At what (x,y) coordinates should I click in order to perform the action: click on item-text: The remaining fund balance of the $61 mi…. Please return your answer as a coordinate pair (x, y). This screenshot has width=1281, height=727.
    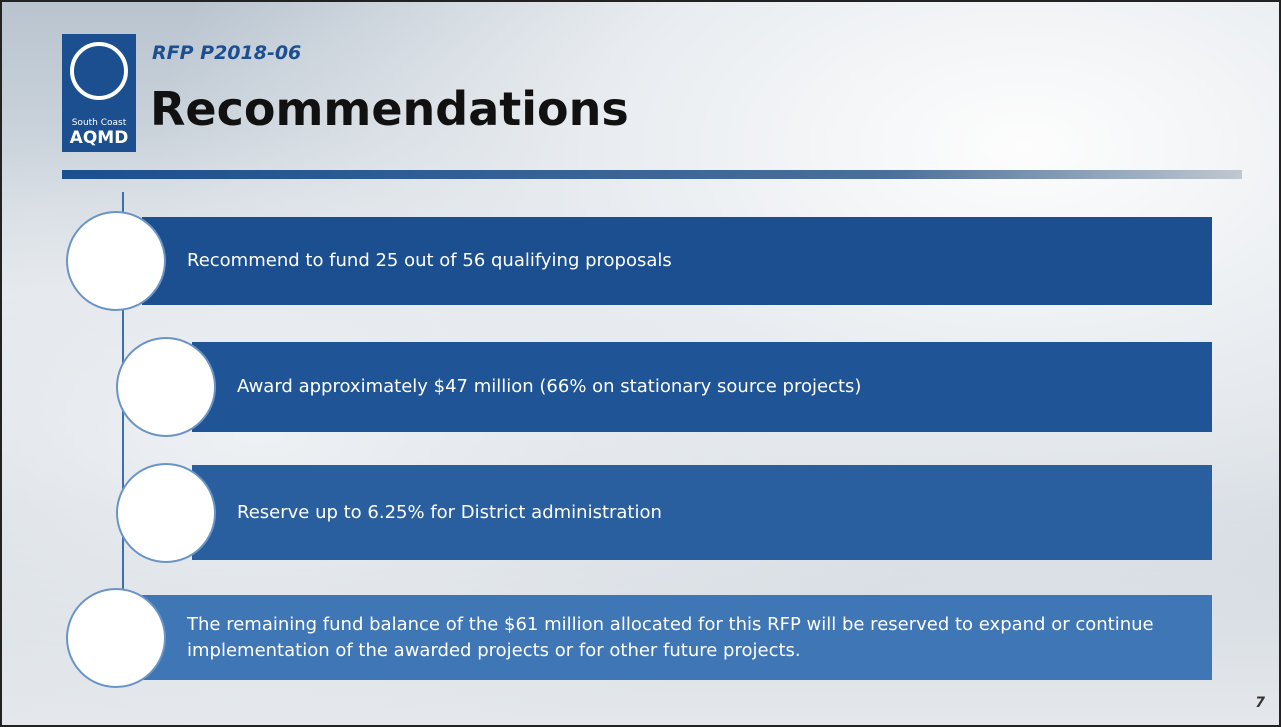
    Looking at the image, I should click on (670, 637).